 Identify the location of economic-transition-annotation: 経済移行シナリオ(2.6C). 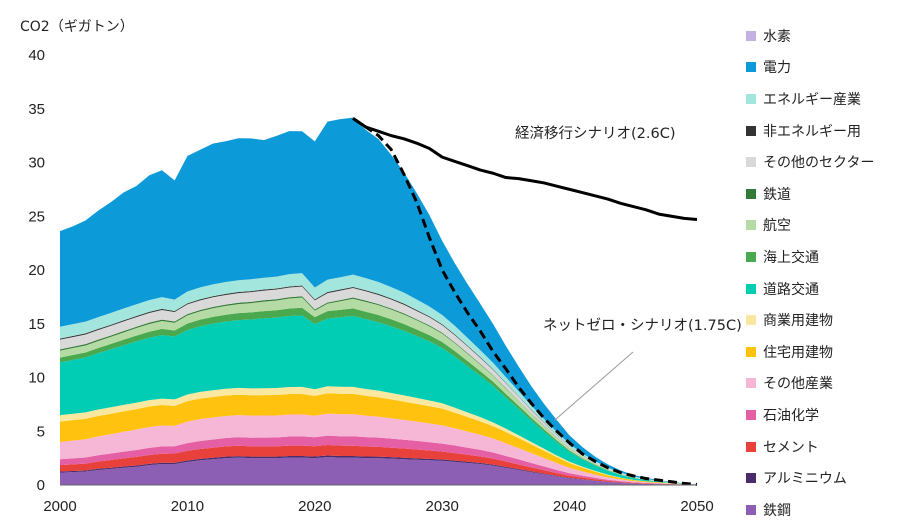
(595, 133).